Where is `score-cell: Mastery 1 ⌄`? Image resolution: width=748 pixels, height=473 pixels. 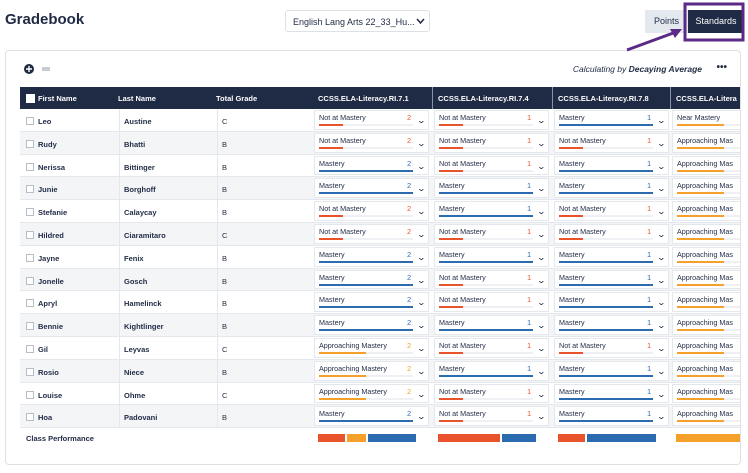
score-cell: Mastery 1 ⌄ is located at coordinates (611, 393).